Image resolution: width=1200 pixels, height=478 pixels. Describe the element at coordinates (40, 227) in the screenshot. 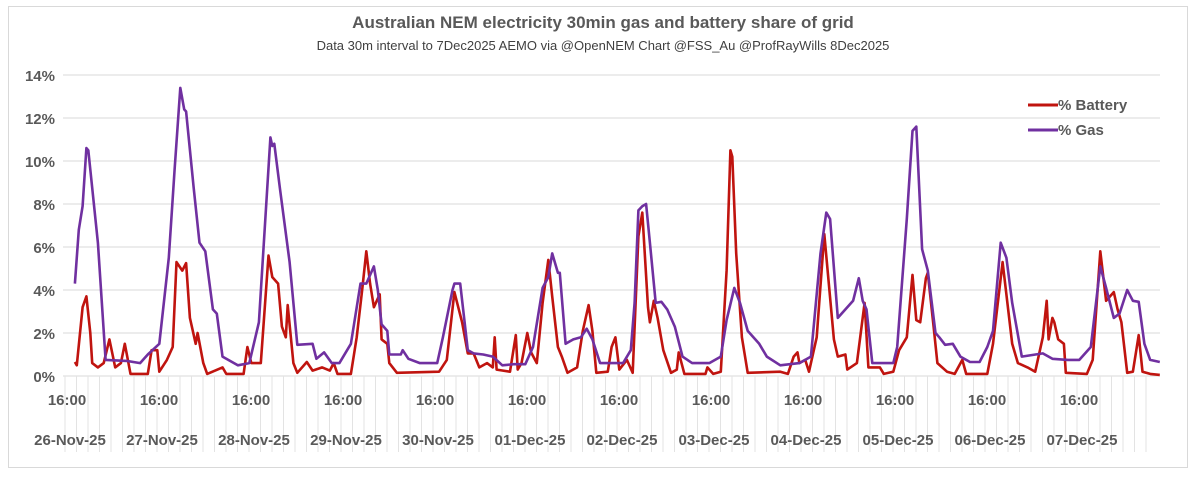

I see `y-axis: 0% 2% 4% 6% 8% 10% 12% 14%` at that location.